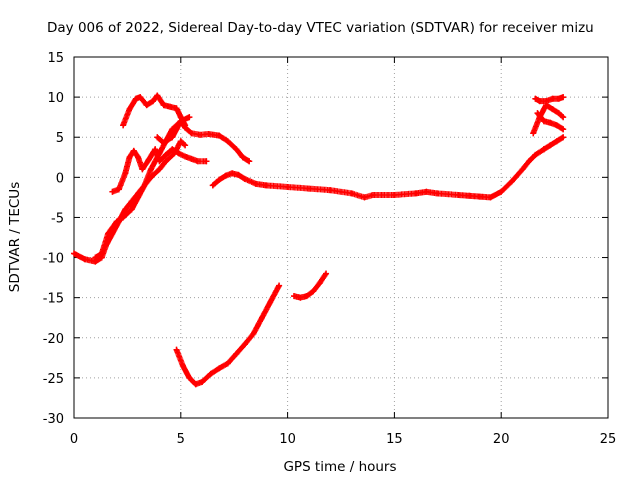 The height and width of the screenshot is (480, 640). What do you see at coordinates (501, 439) in the screenshot?
I see `x-tick-label: 20` at bounding box center [501, 439].